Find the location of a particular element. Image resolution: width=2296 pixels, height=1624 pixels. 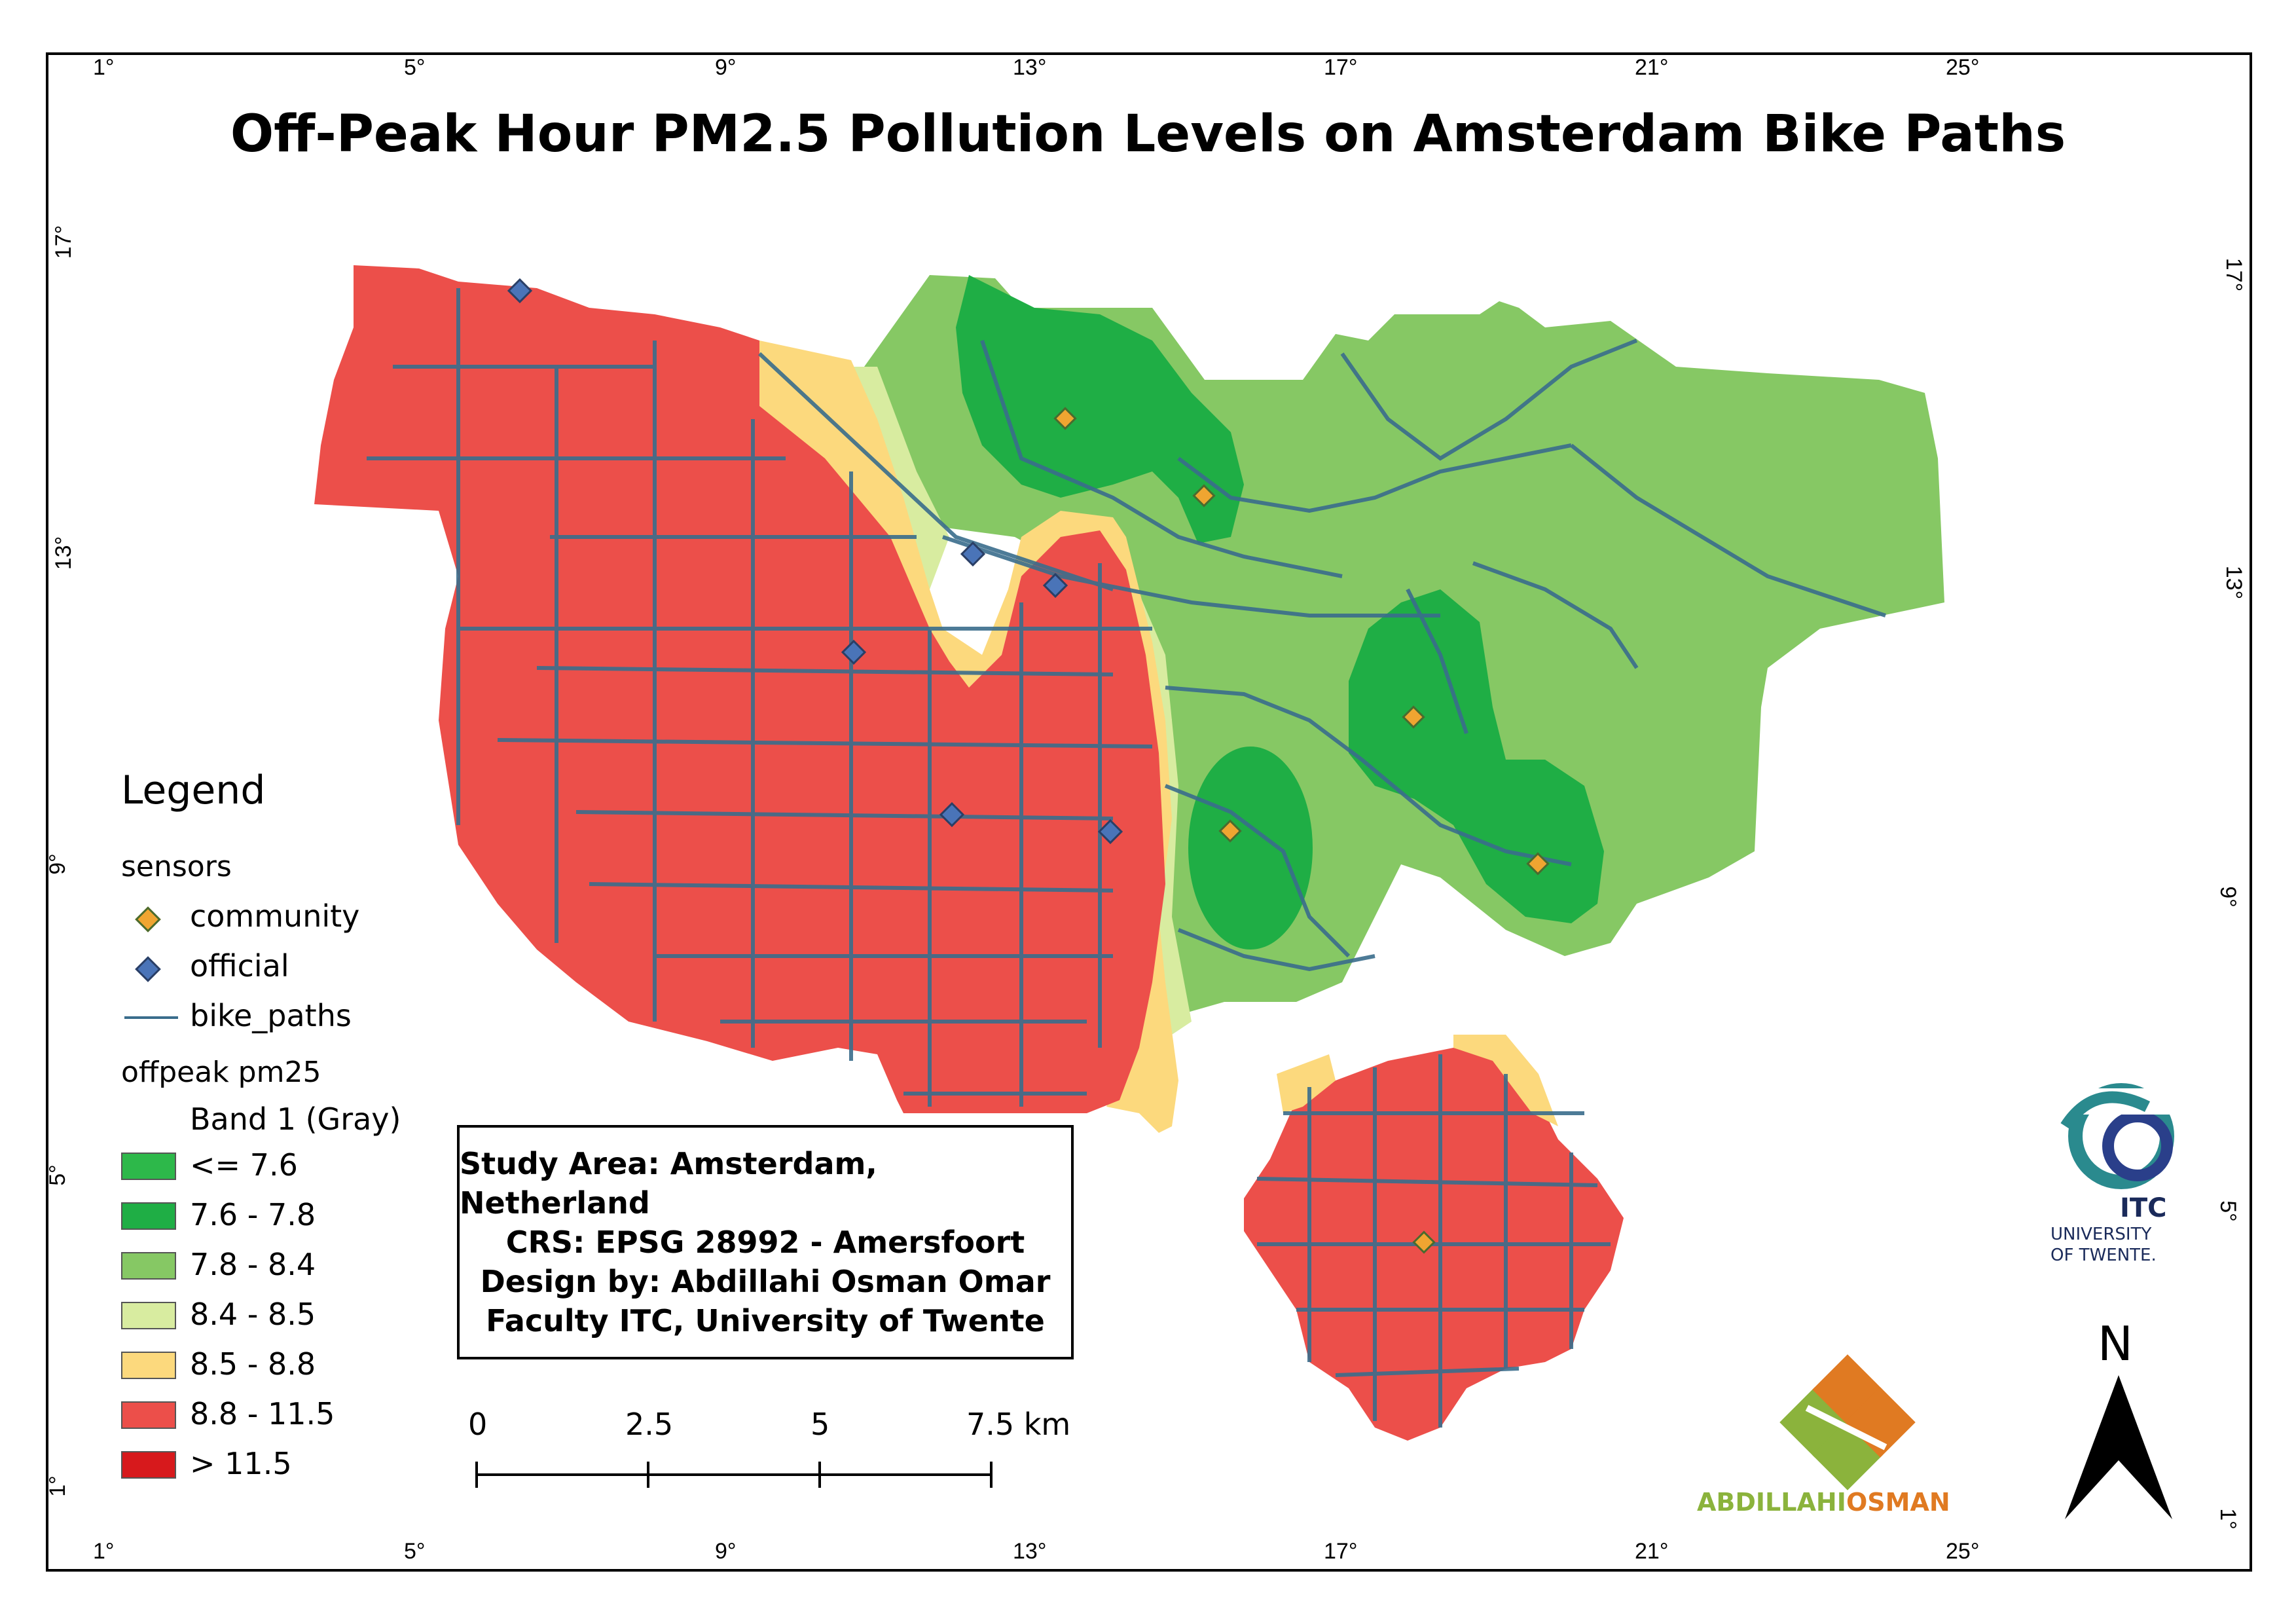

grid-label-top: 21° is located at coordinates (1652, 67).